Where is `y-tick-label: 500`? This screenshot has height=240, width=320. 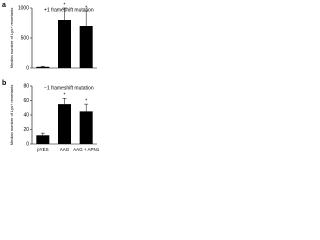 y-tick-label: 500 is located at coordinates (25, 38).